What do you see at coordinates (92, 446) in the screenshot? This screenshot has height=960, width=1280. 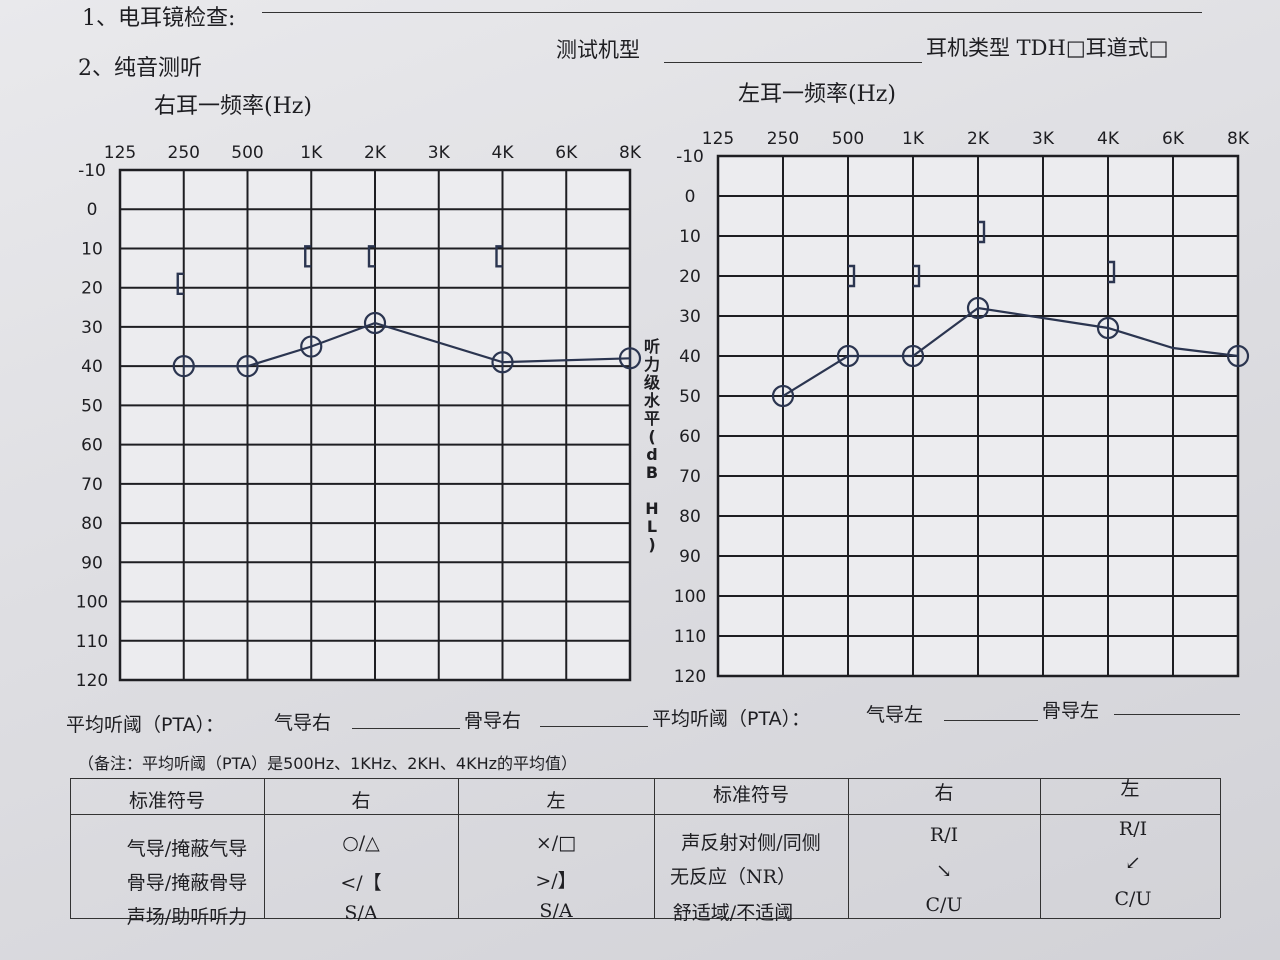 I see `right-ear-y-tick-label: 60` at bounding box center [92, 446].